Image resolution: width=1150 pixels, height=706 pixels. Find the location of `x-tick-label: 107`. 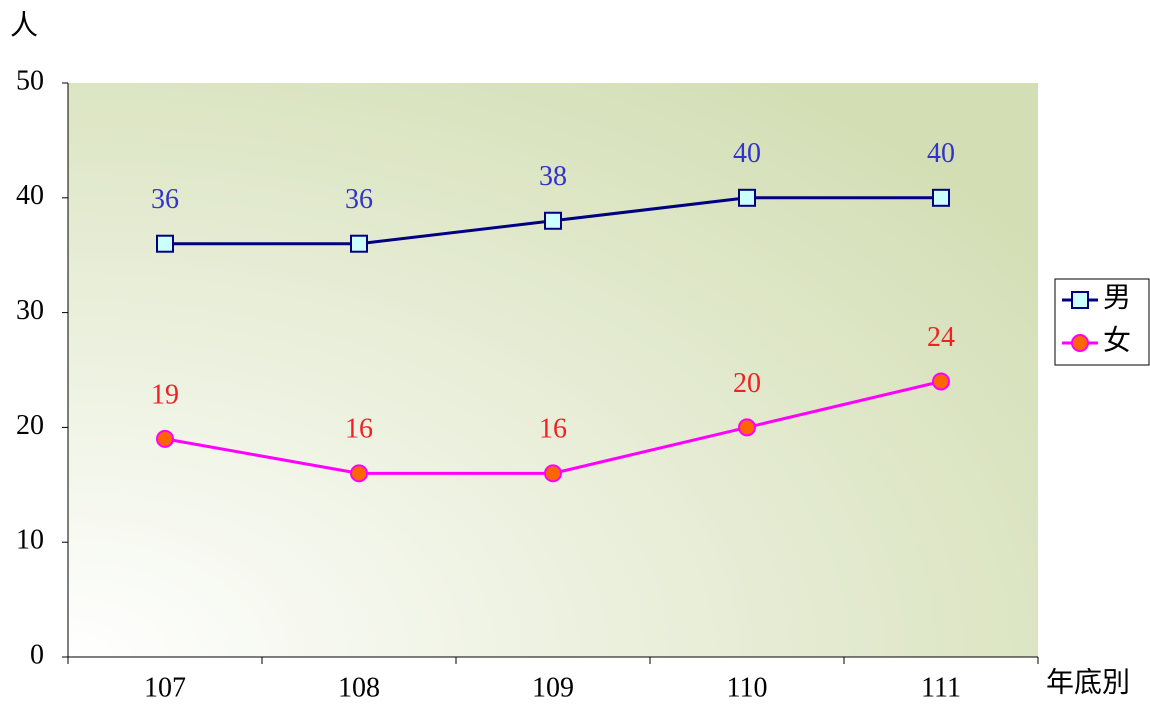

x-tick-label: 107 is located at coordinates (165, 686).